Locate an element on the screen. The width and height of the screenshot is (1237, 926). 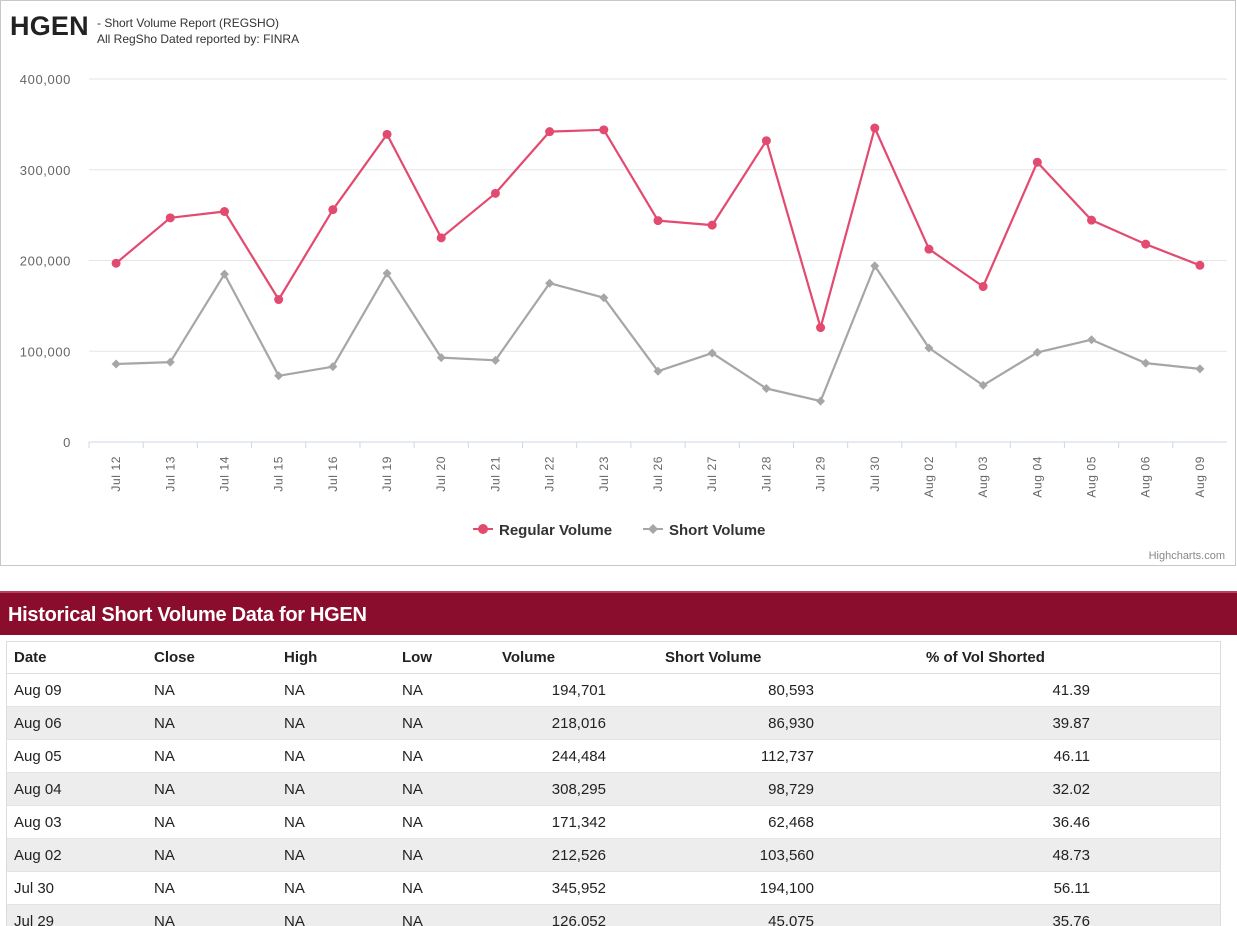
table-row: Jul 29 NA NA NA 126,052 45,075 35.76 is located at coordinates (613, 915).